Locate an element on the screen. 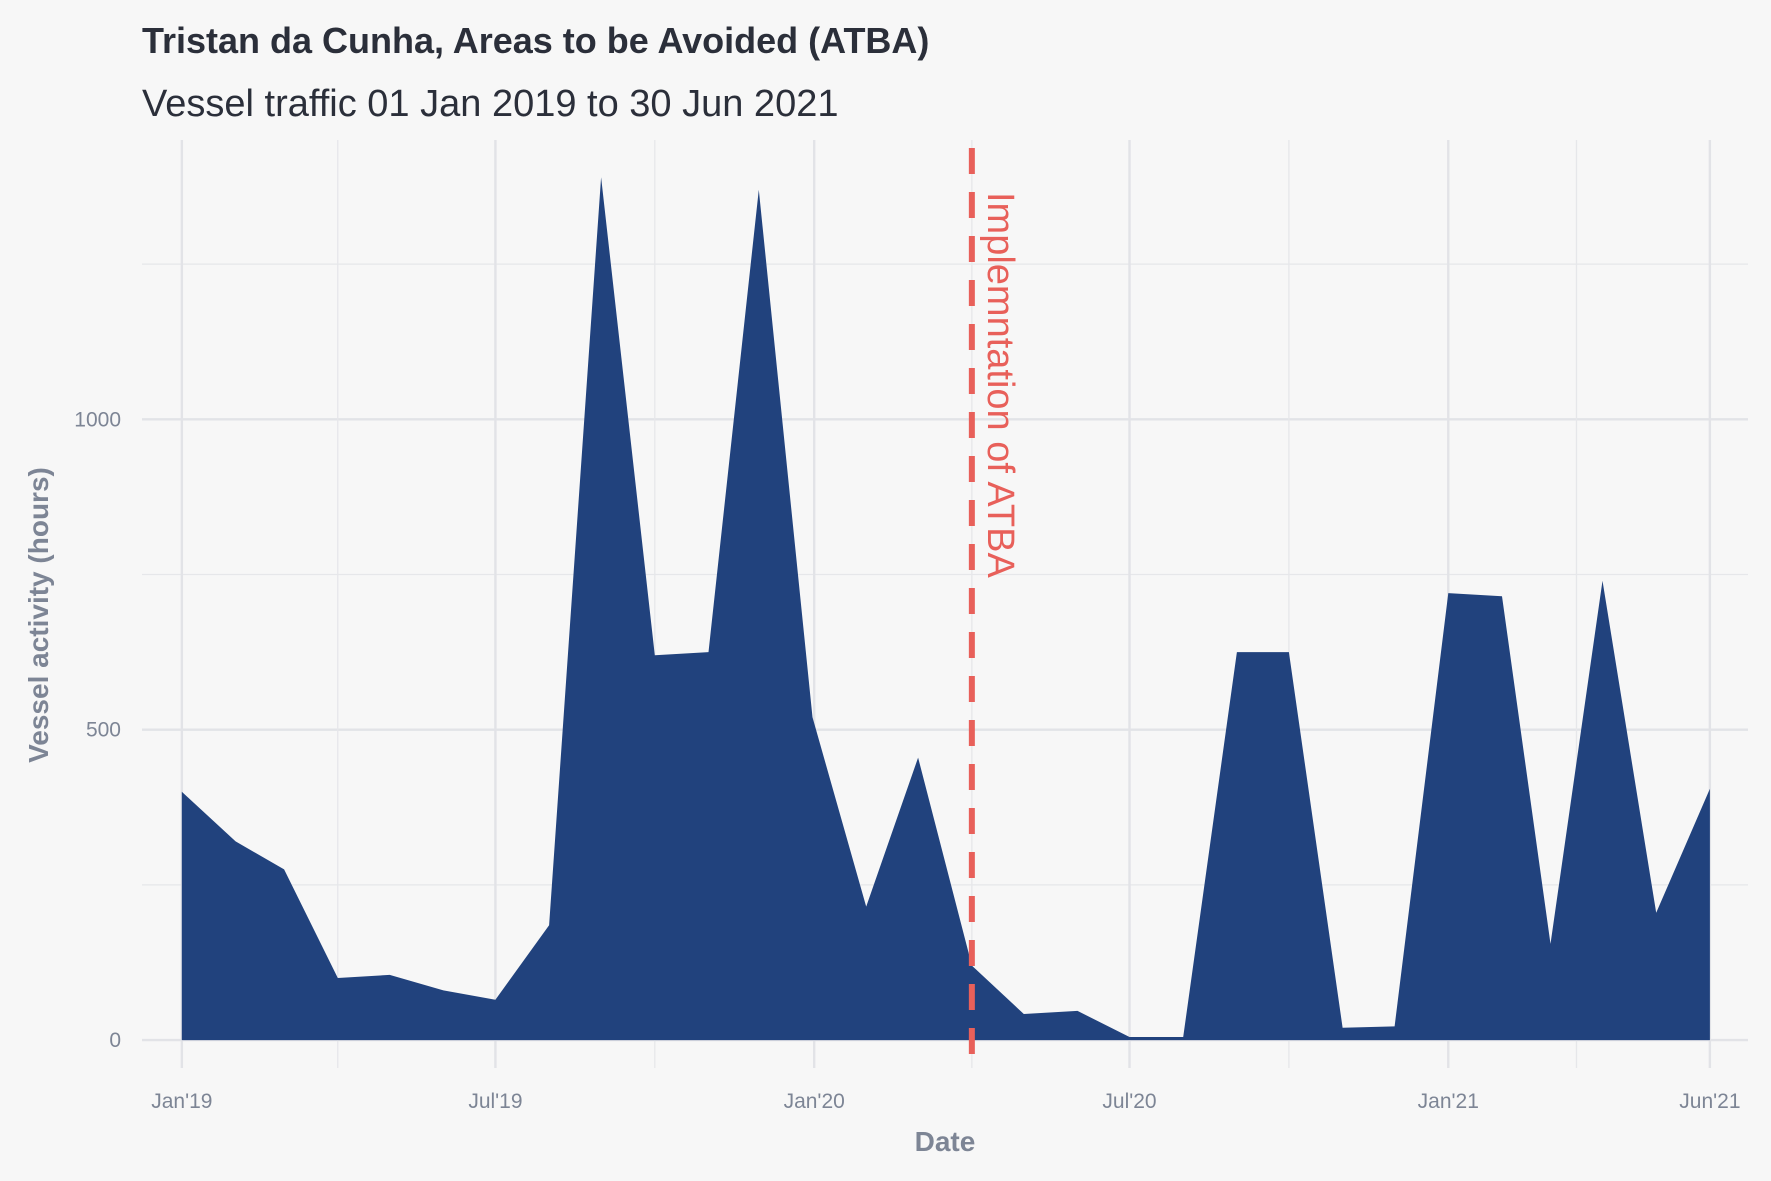  annotation-layer: Implemntation of ATBA is located at coordinates (994, 603).